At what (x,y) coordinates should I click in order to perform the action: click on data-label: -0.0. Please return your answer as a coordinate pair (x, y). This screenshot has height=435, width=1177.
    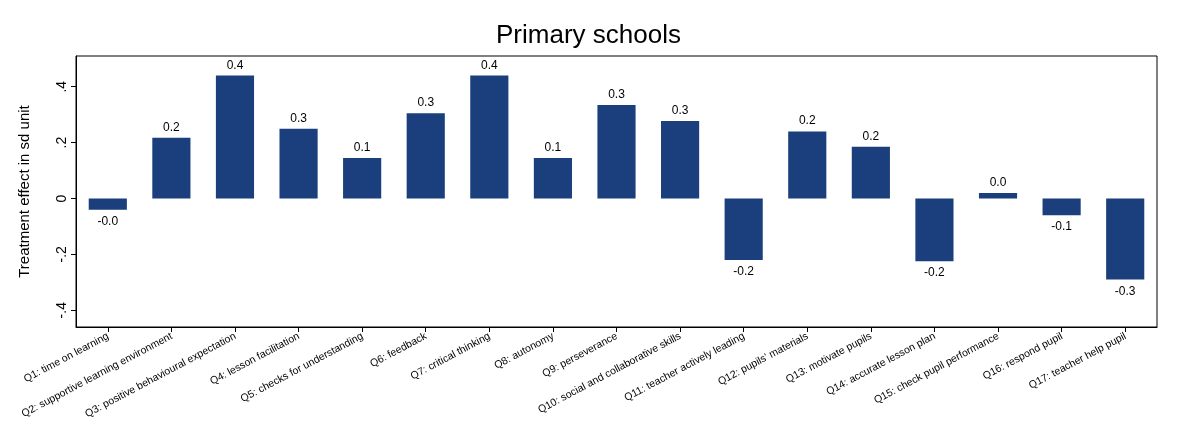
    Looking at the image, I should click on (108, 220).